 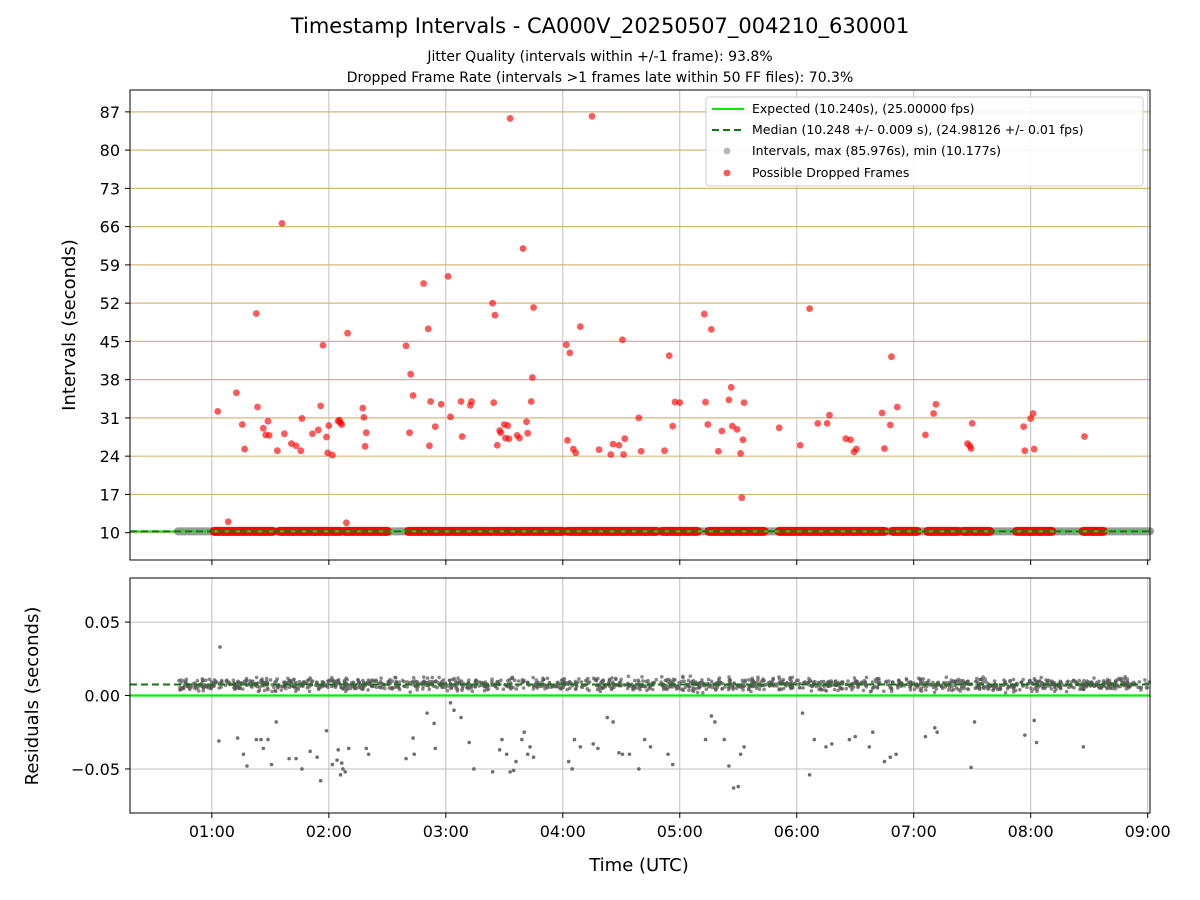 What do you see at coordinates (664, 684) in the screenshot?
I see `bottom-residual-band` at bounding box center [664, 684].